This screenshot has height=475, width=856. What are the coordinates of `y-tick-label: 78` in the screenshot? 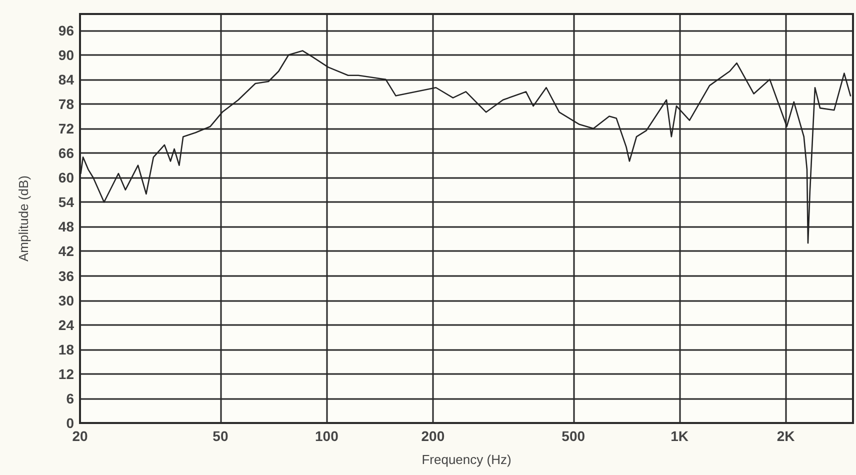 It's located at (66, 104).